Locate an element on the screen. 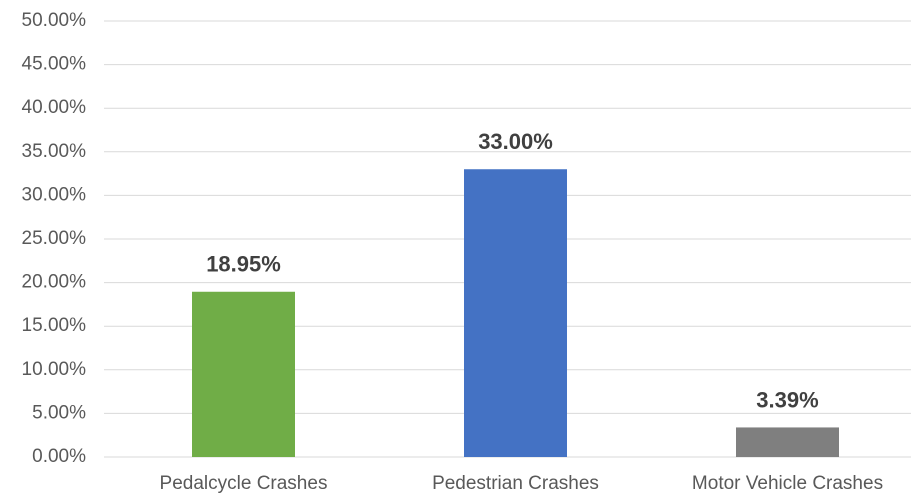 The height and width of the screenshot is (500, 912). y-tick-label: 50.00% is located at coordinates (54, 20).